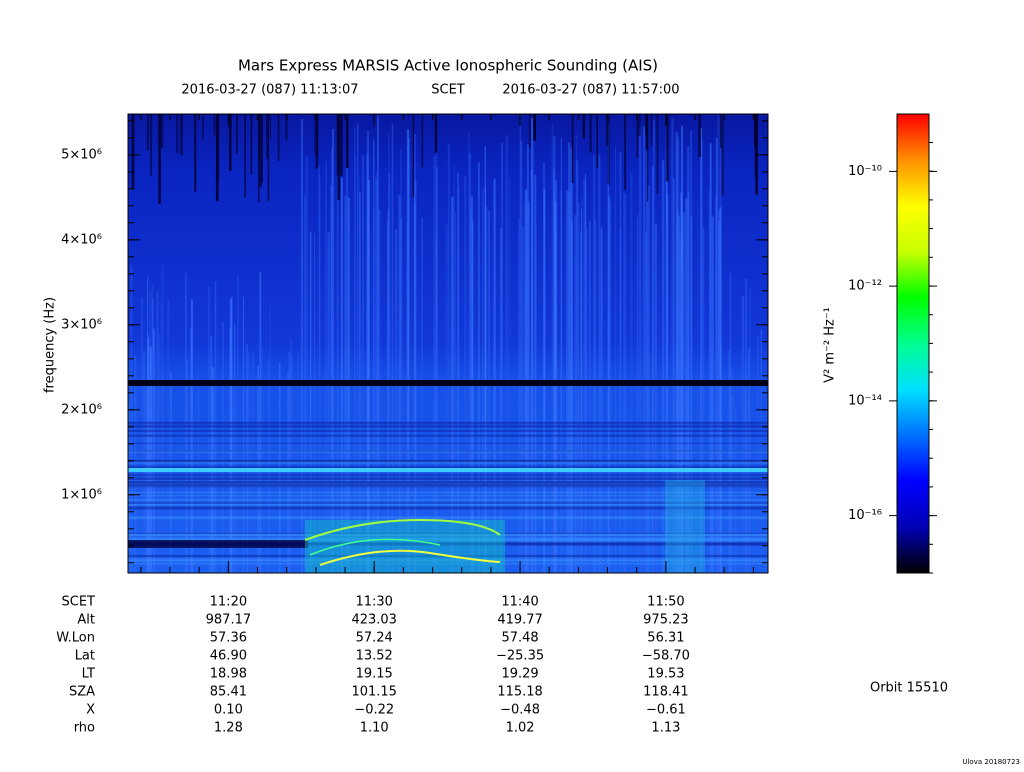 This screenshot has width=1024, height=772. I want to click on table-cell: 1.02, so click(520, 728).